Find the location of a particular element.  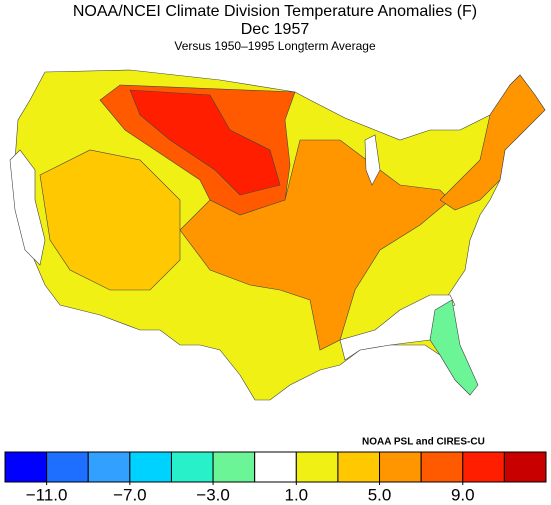

colorbar-tick-label: 1.0 is located at coordinates (296, 494).